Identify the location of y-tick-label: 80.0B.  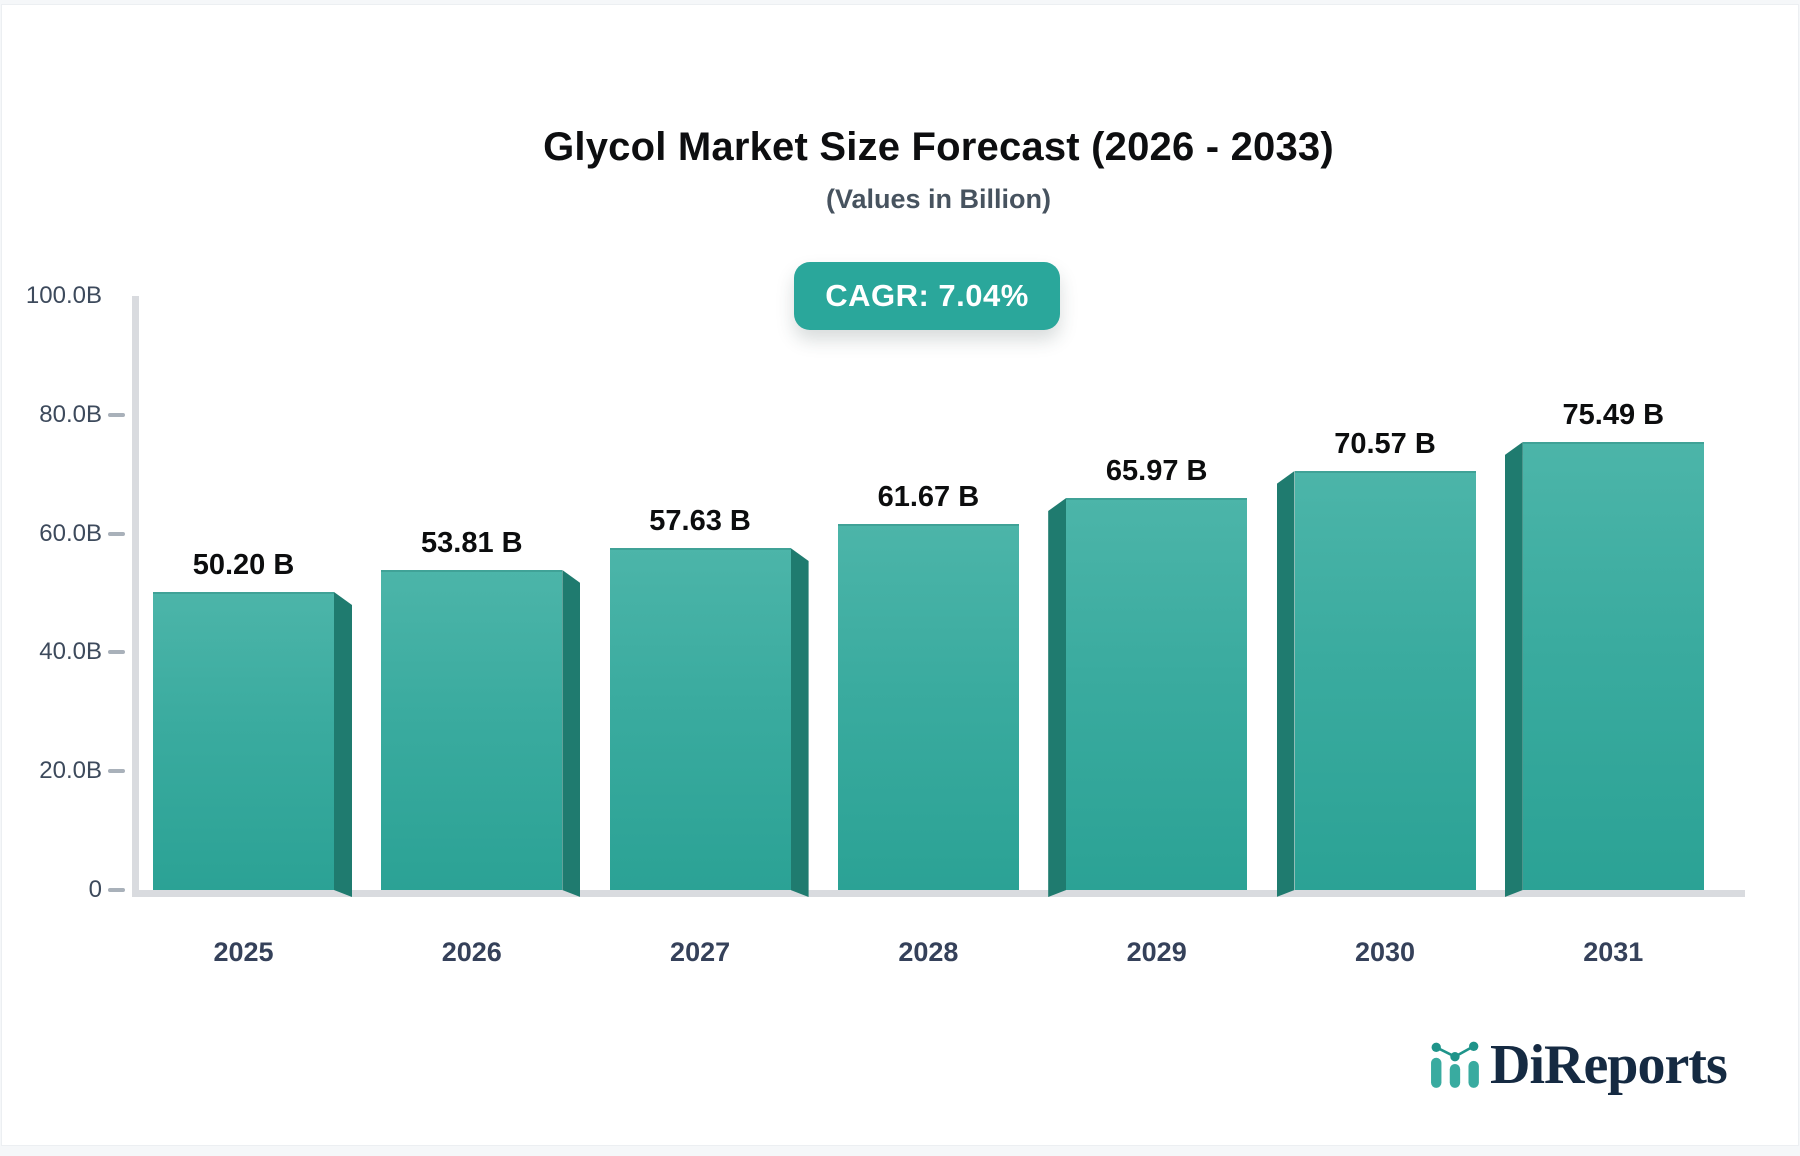
(70, 414).